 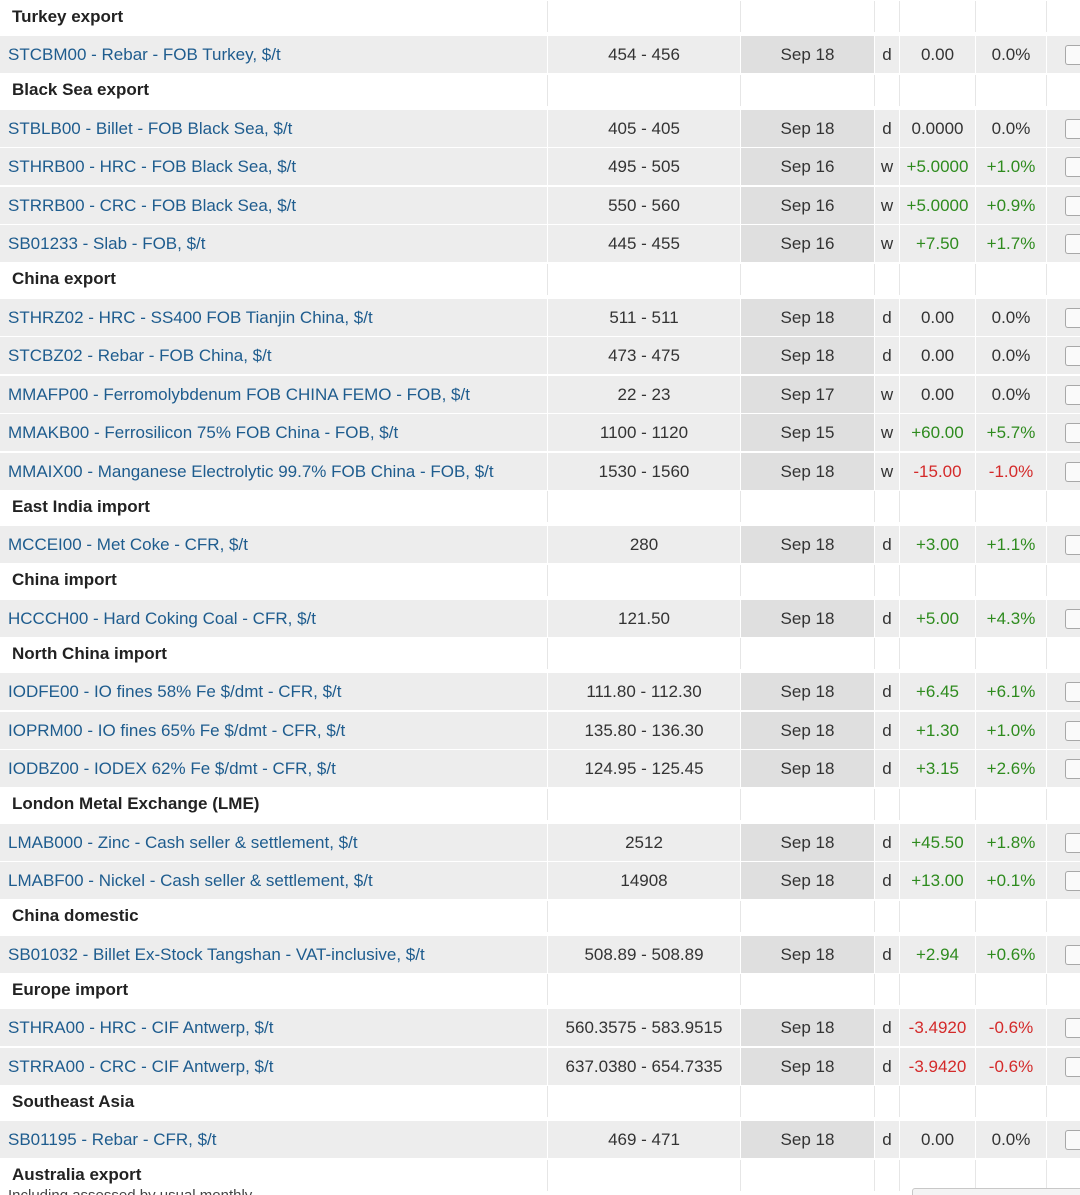 I want to click on section-title: China import, so click(x=64, y=579).